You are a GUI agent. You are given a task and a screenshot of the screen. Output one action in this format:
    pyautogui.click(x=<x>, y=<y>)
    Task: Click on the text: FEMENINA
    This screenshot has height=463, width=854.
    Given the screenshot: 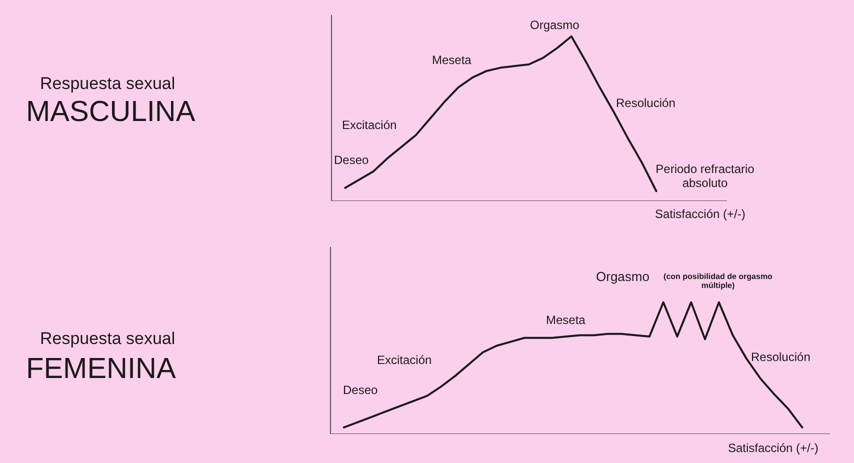 What is the action you would take?
    pyautogui.click(x=101, y=369)
    